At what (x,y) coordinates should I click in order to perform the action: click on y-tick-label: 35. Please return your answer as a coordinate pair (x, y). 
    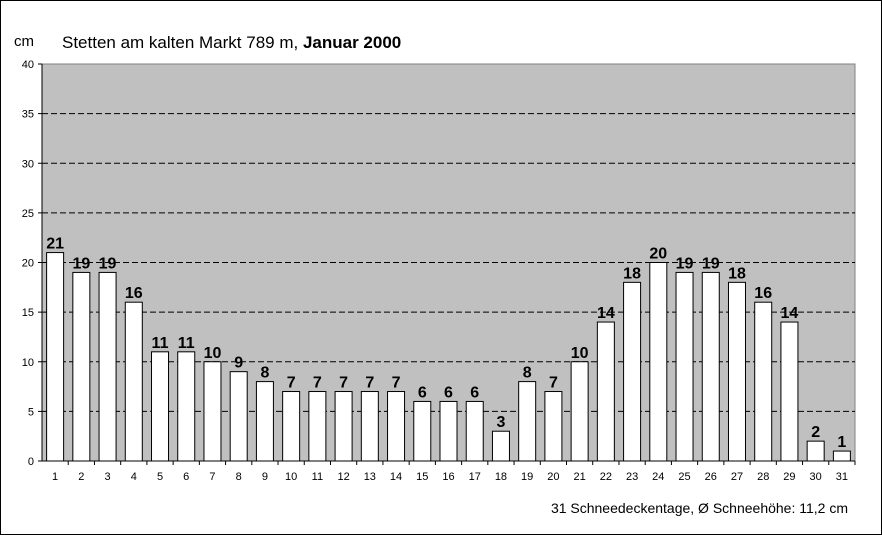
    Looking at the image, I should click on (28, 115).